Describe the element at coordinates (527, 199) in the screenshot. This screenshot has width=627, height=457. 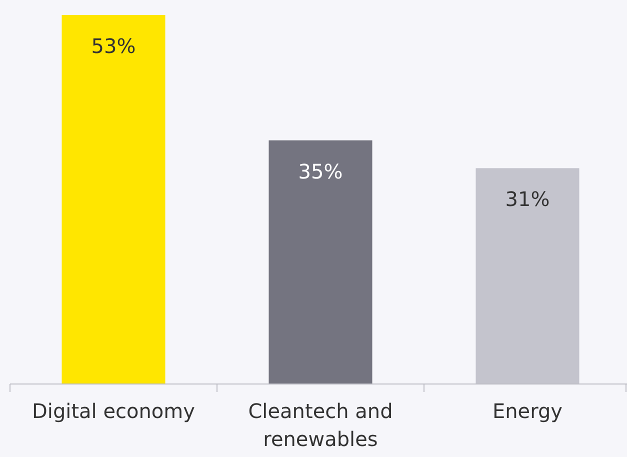
I see `data-label: 31%` at that location.